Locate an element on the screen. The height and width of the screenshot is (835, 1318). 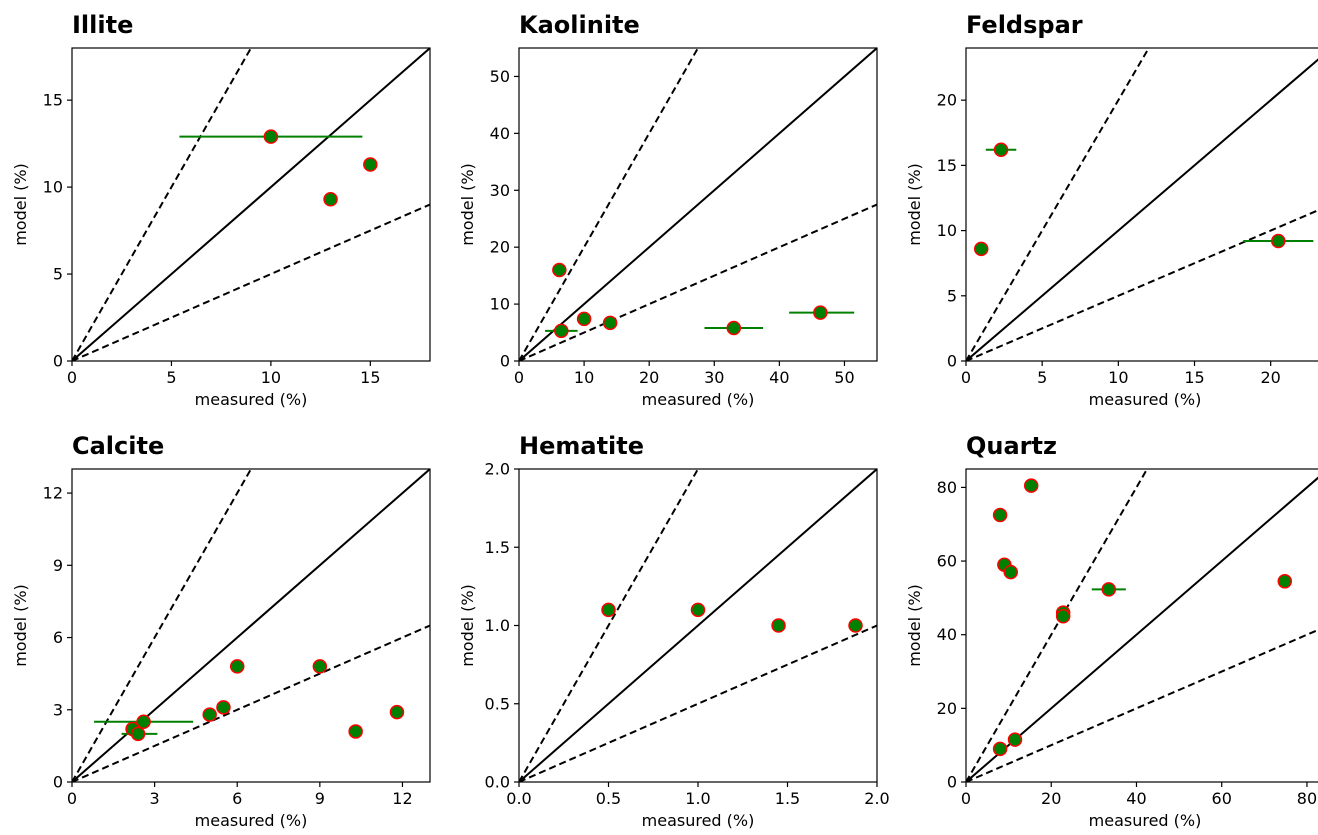
chart-feldspar-title: Feldspar is located at coordinates (1024, 25).